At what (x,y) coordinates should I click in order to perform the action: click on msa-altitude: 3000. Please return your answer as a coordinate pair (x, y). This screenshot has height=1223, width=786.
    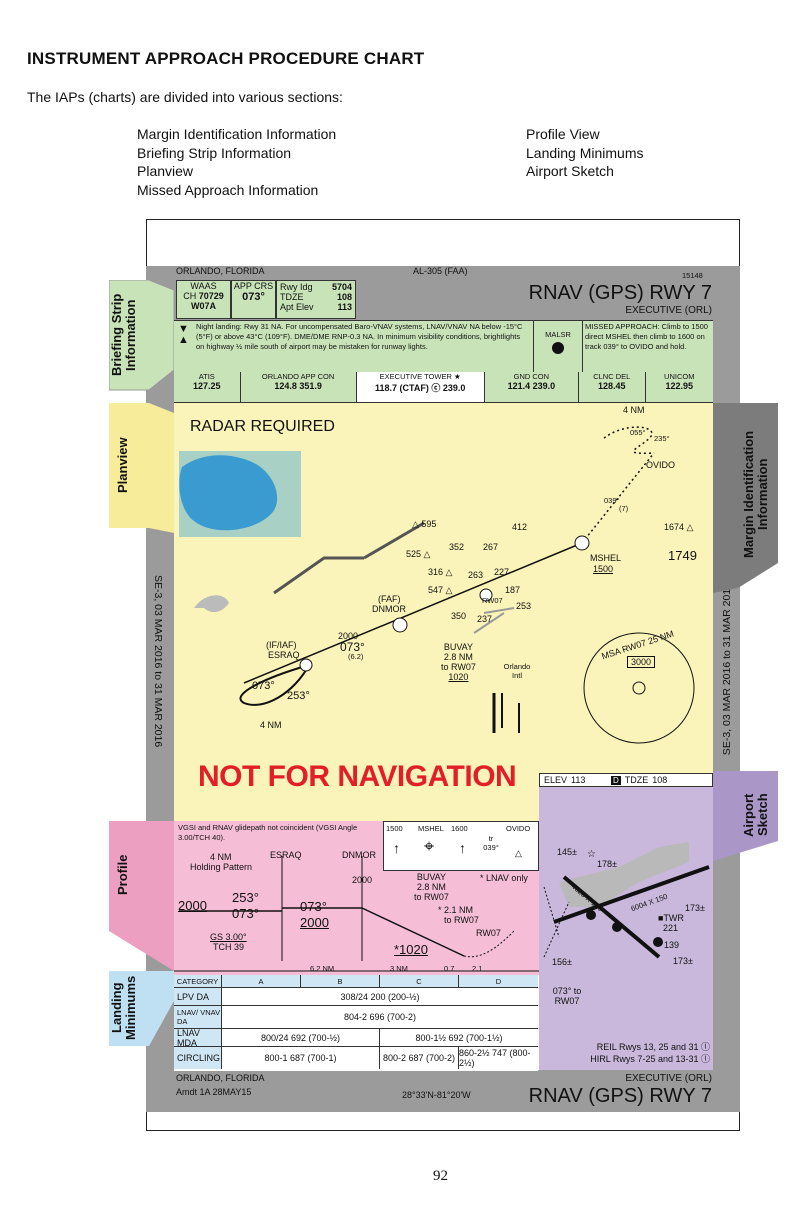
    Looking at the image, I should click on (641, 662).